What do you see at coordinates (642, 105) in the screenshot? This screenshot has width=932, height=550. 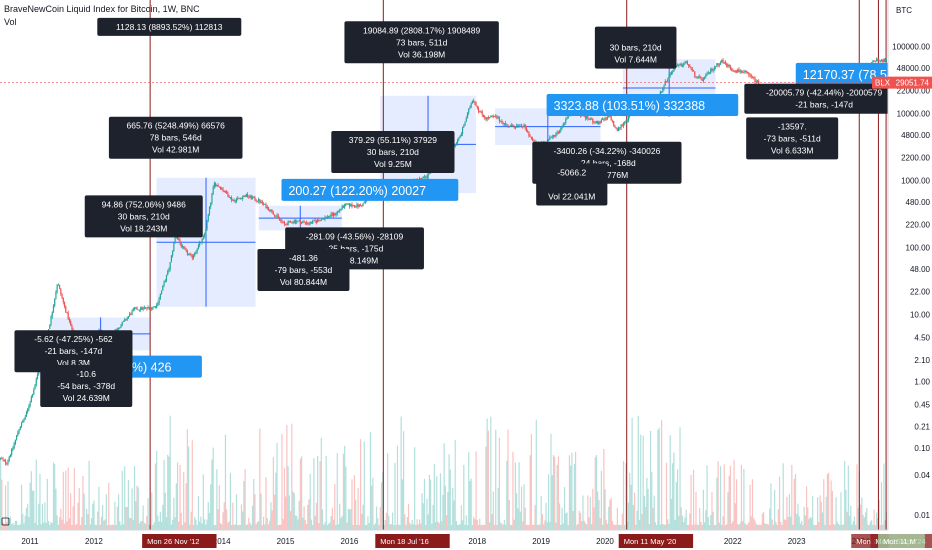 I see `highlight-box` at bounding box center [642, 105].